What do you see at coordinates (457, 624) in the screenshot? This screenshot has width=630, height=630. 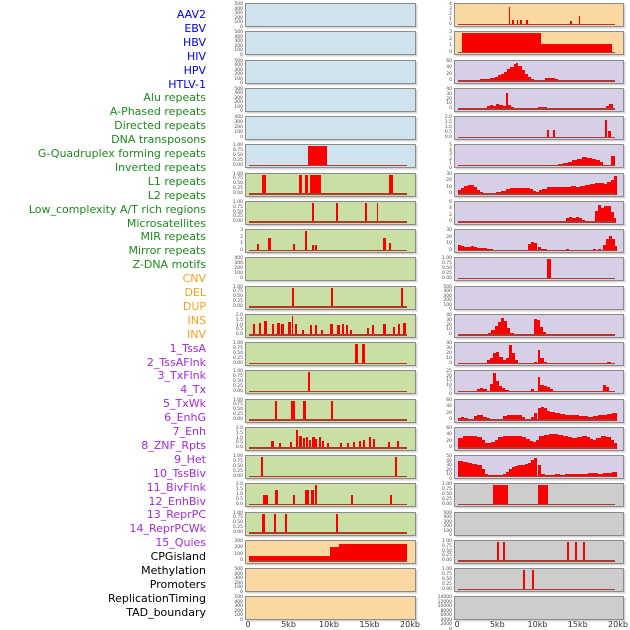 I see `x-axis-tick: 0` at bounding box center [457, 624].